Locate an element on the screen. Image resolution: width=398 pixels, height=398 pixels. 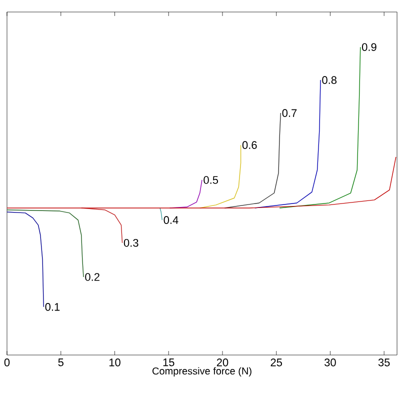
series-label: 0.3 is located at coordinates (131, 243).